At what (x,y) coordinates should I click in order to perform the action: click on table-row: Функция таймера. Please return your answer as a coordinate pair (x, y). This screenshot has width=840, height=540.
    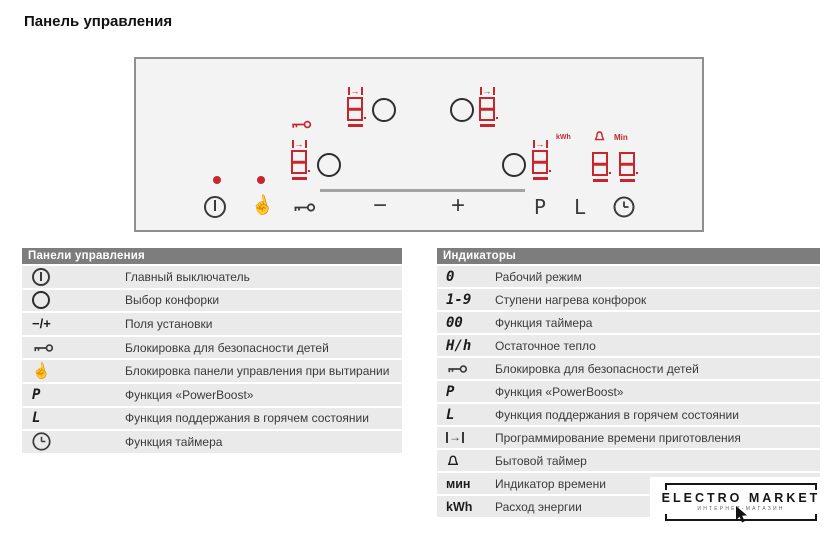
    Looking at the image, I should click on (212, 442).